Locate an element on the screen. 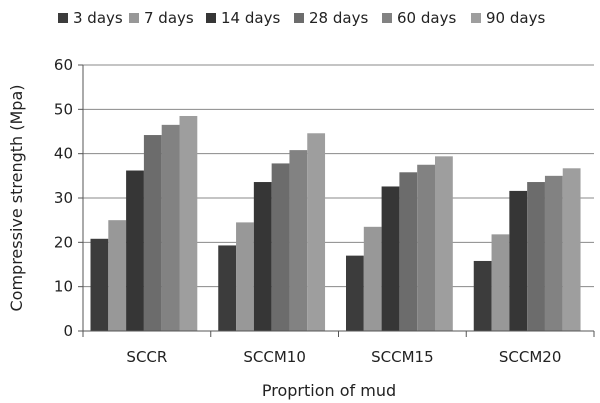 The image size is (600, 403). bar-28-days-sccm20 is located at coordinates (536, 256).